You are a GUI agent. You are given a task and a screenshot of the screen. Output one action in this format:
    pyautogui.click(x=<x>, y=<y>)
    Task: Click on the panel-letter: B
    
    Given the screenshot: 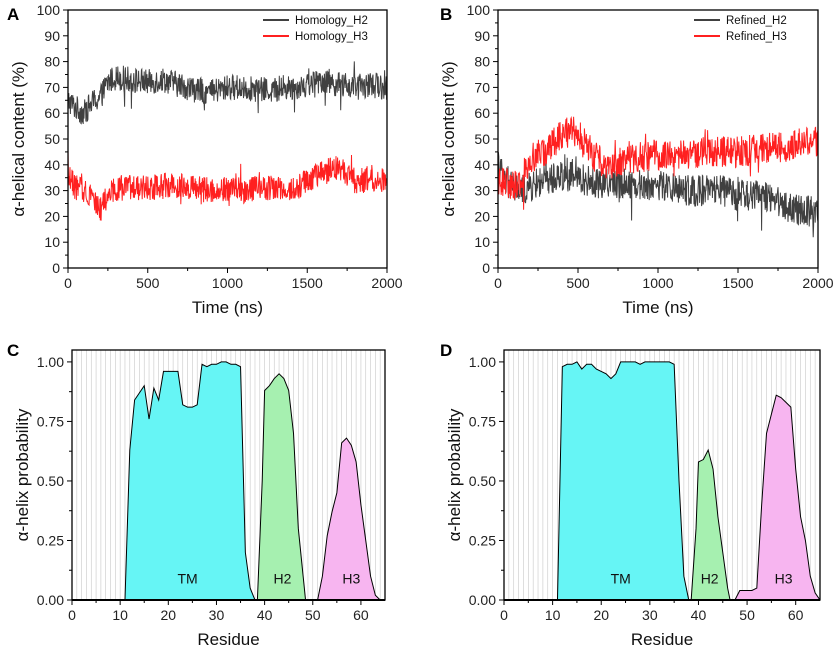 What is the action you would take?
    pyautogui.click(x=446, y=14)
    